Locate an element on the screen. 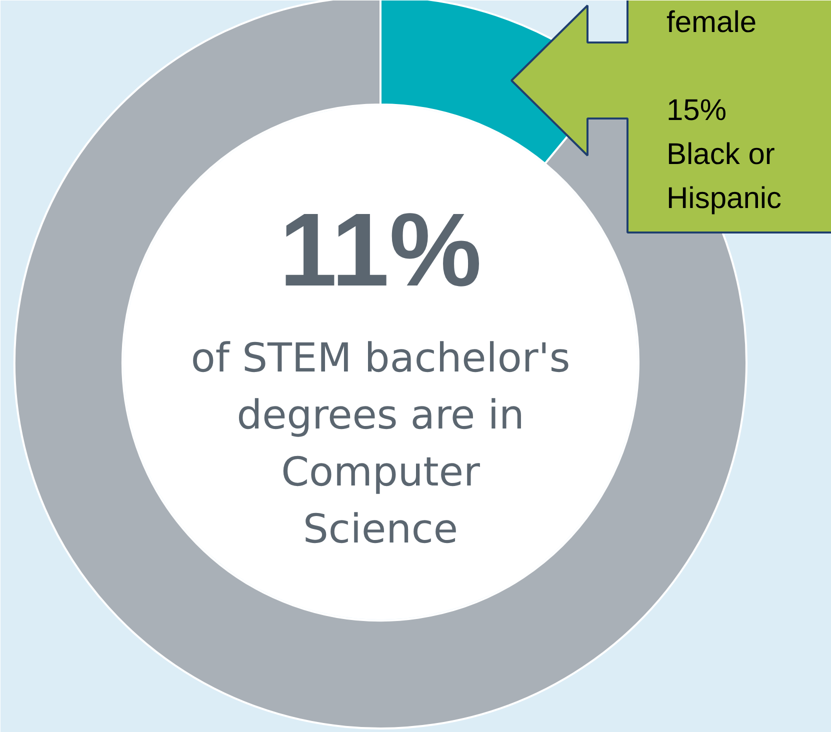 Image resolution: width=831 pixels, height=732 pixels. text: of STEM bachelor's degrees are in Computer Science is located at coordinates (380, 444).